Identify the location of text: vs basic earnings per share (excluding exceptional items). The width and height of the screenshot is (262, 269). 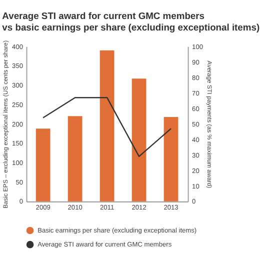
(131, 26).